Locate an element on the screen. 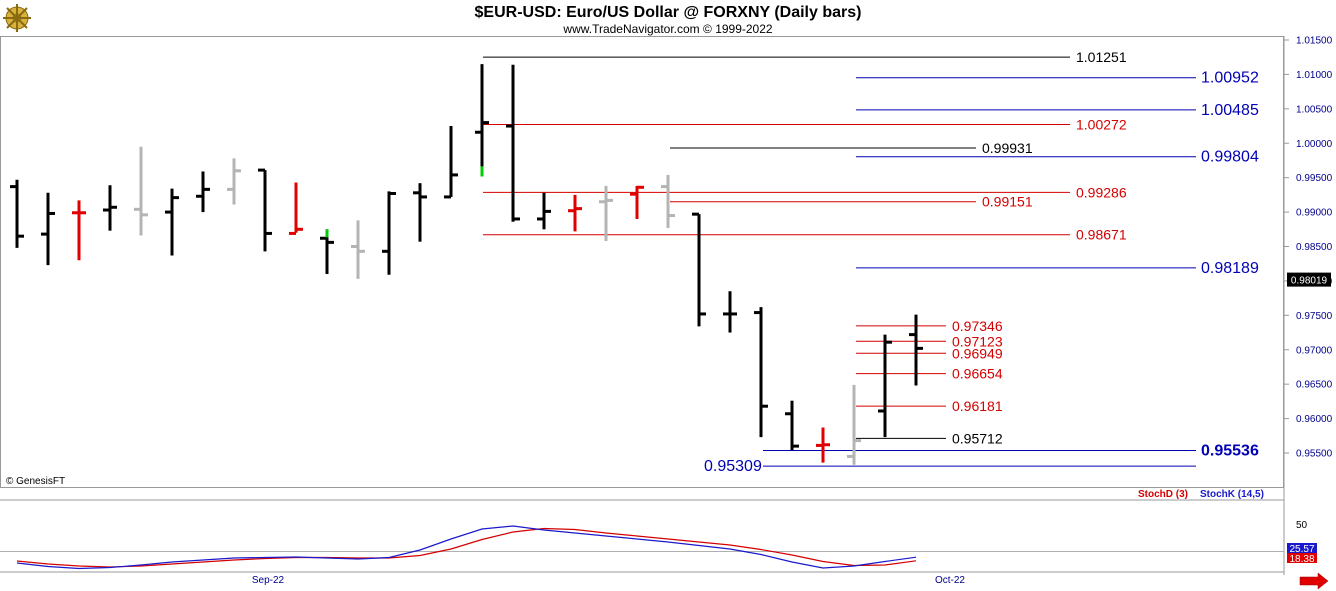 This screenshot has width=1336, height=591. scroll-right-arrow-icon is located at coordinates (1314, 581).